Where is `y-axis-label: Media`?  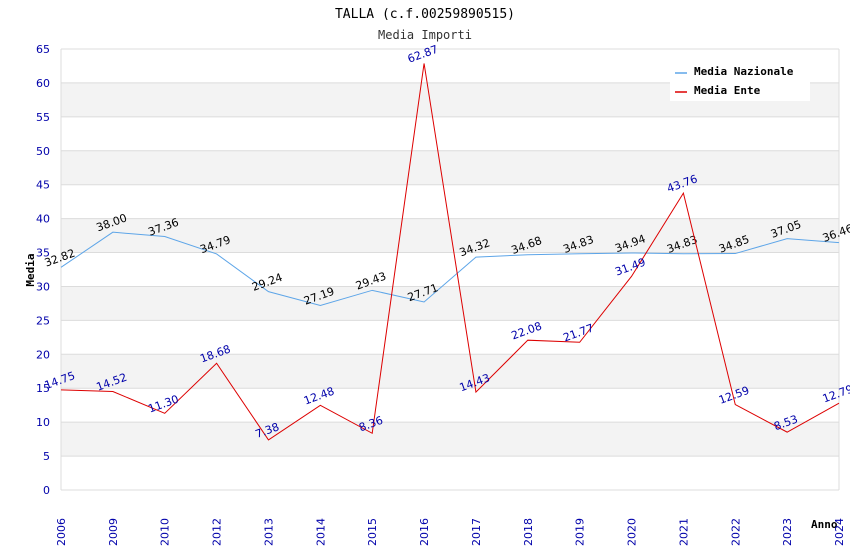
y-axis-label: Media is located at coordinates (30, 269).